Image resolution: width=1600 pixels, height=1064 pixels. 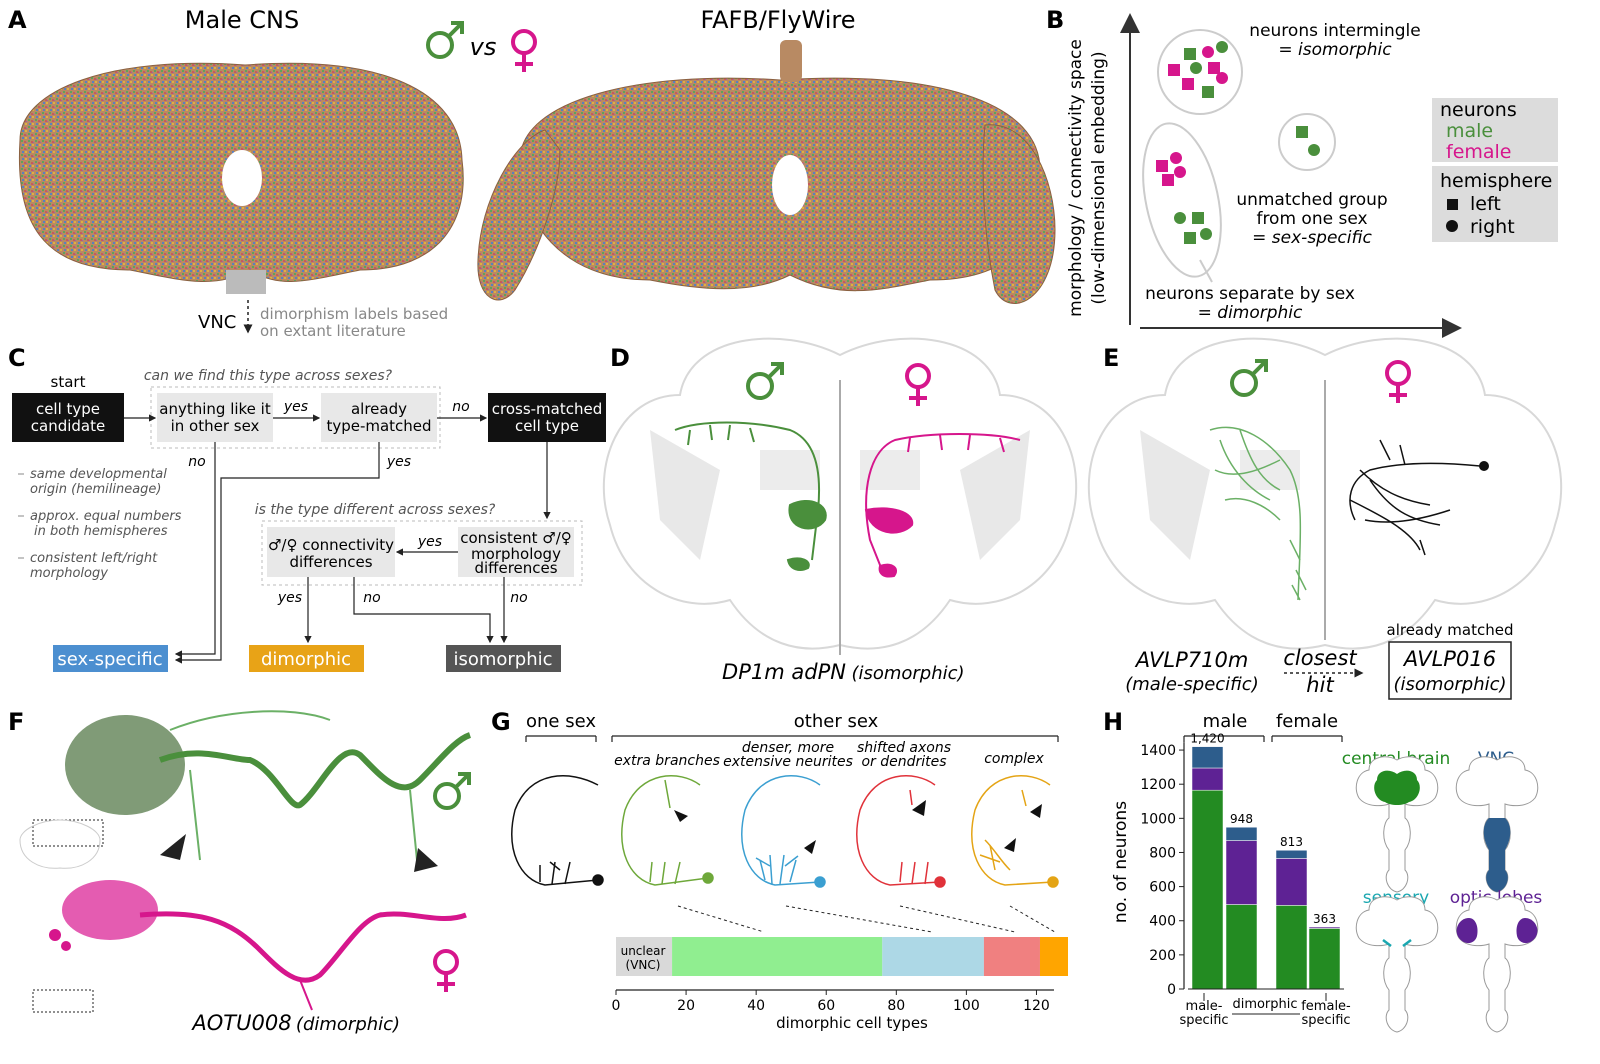 I want to click on no-label-2: no, so click(x=196, y=462).